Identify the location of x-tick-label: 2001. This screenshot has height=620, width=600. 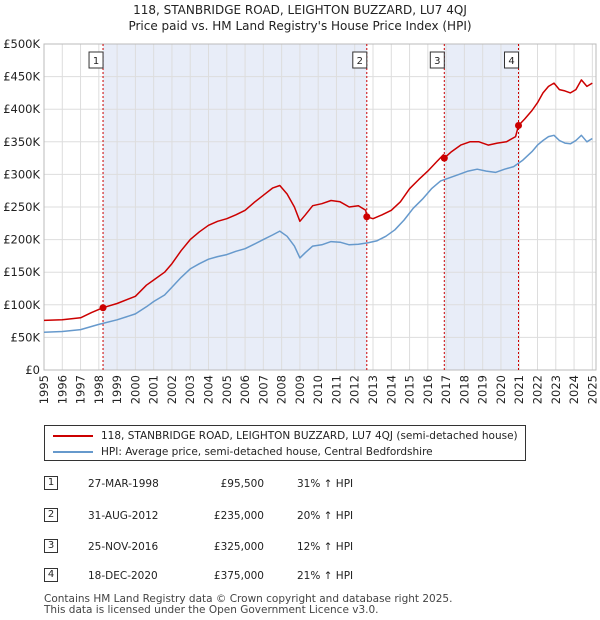
(154, 389).